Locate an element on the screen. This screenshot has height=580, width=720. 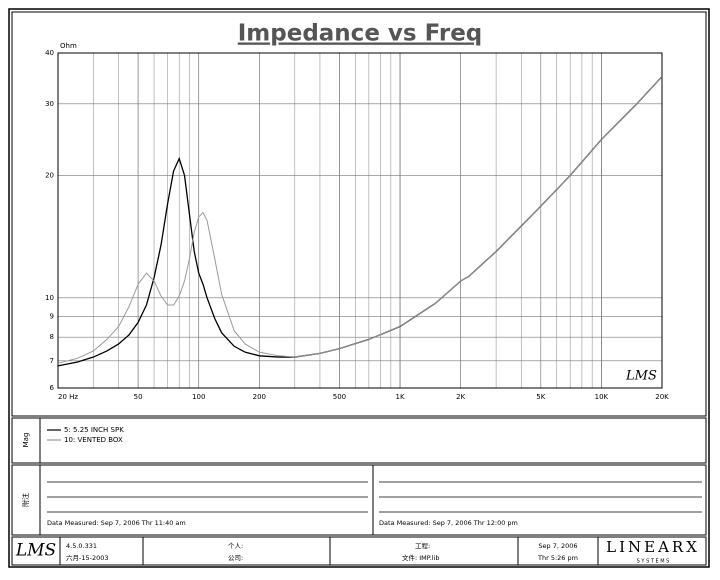
brand: LINEARX is located at coordinates (653, 547).